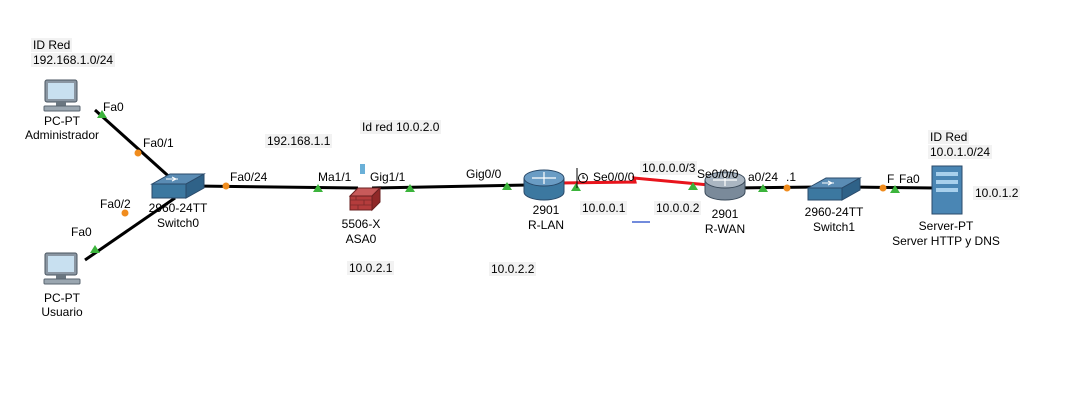 The height and width of the screenshot is (409, 1078). I want to click on user-port-label: Fa0, so click(81, 232).